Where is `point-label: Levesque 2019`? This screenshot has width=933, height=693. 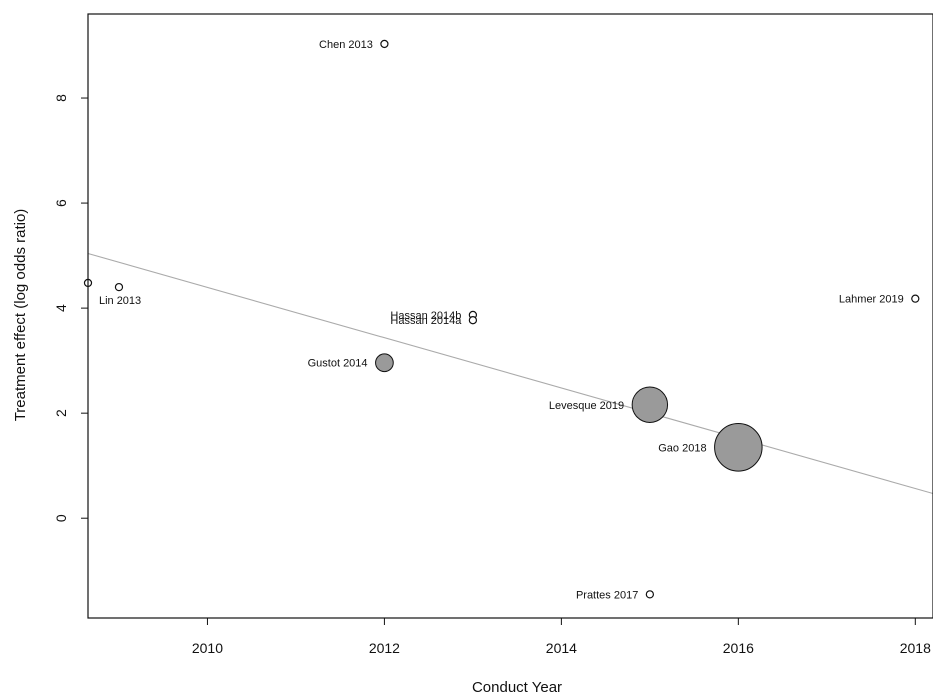
point-label: Levesque 2019 is located at coordinates (586, 406).